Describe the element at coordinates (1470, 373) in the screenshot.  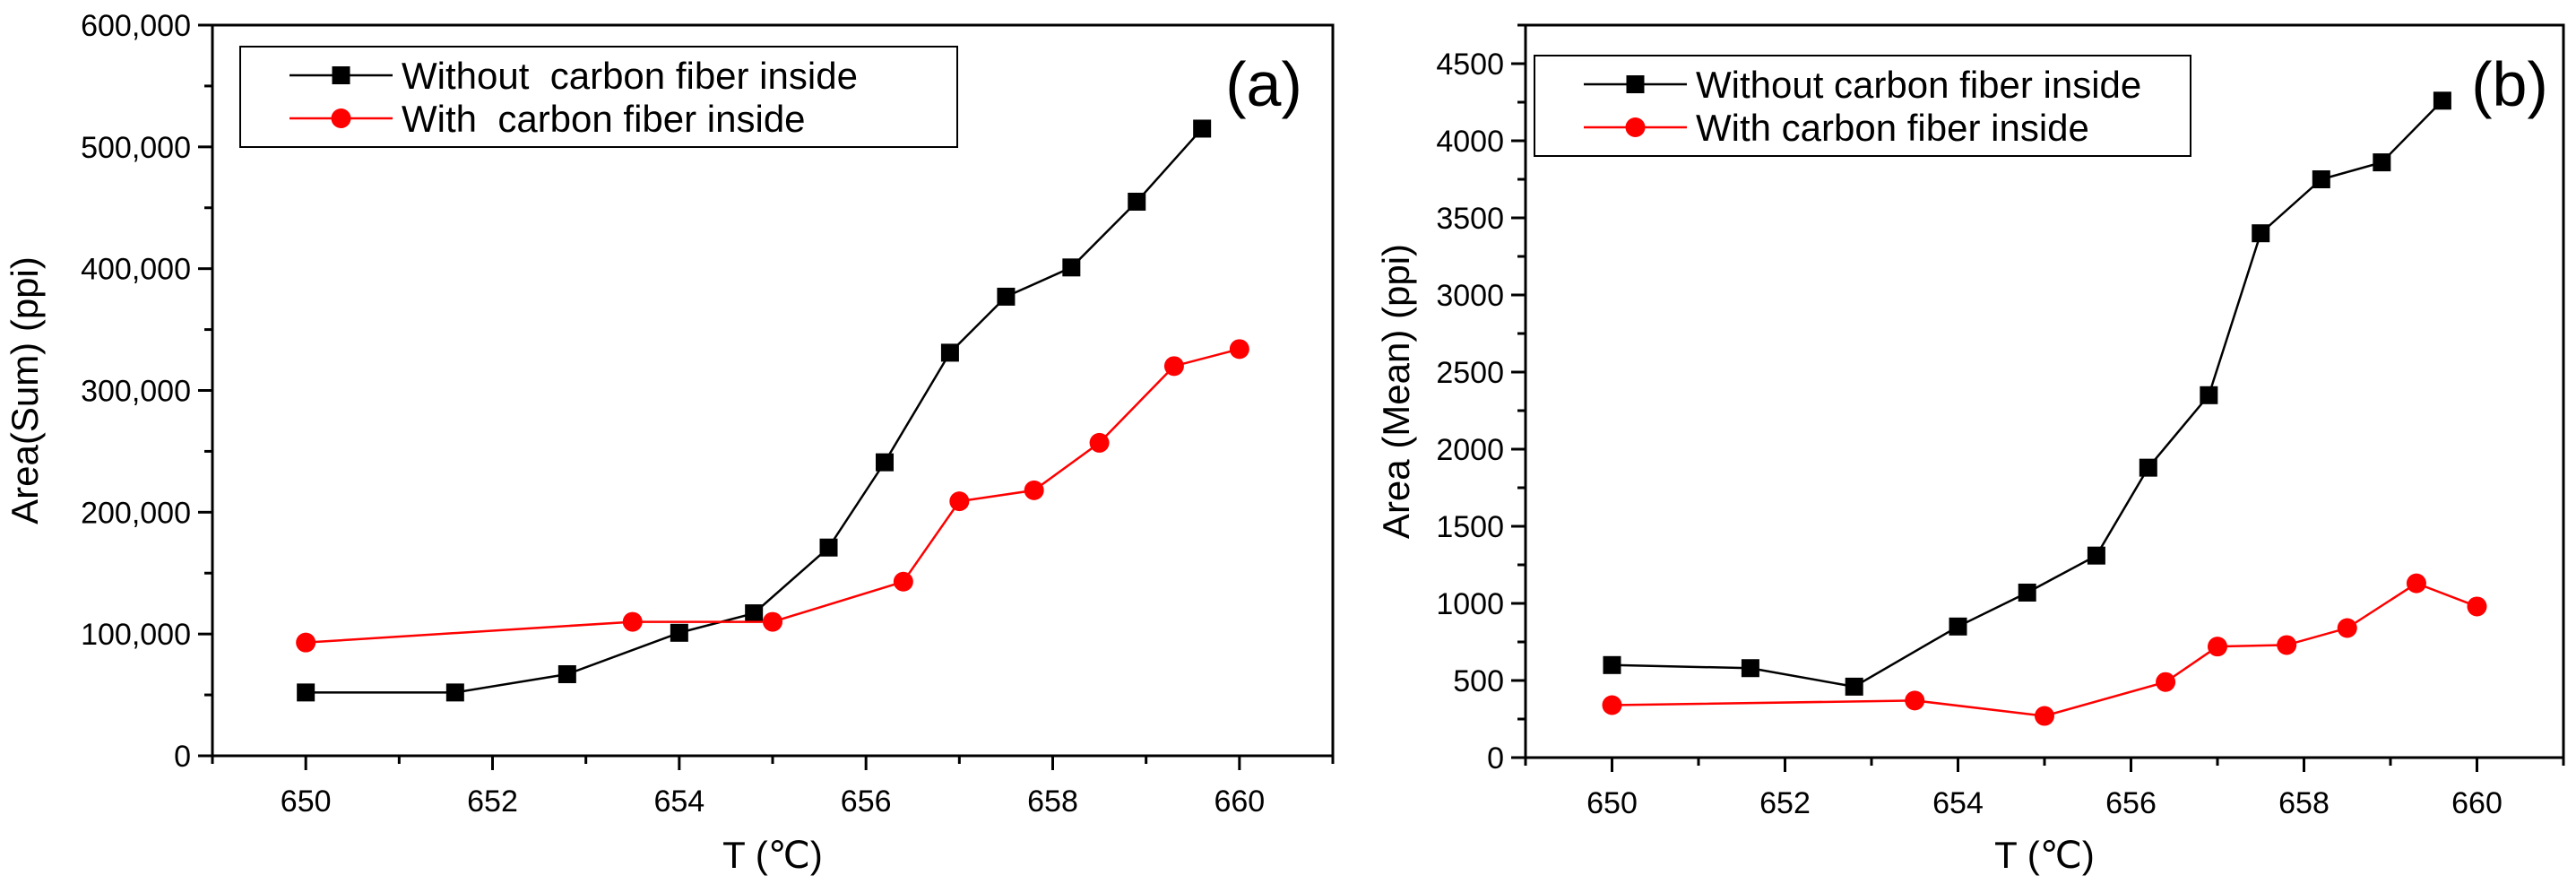
I see `y-tick-label: 2500` at that location.